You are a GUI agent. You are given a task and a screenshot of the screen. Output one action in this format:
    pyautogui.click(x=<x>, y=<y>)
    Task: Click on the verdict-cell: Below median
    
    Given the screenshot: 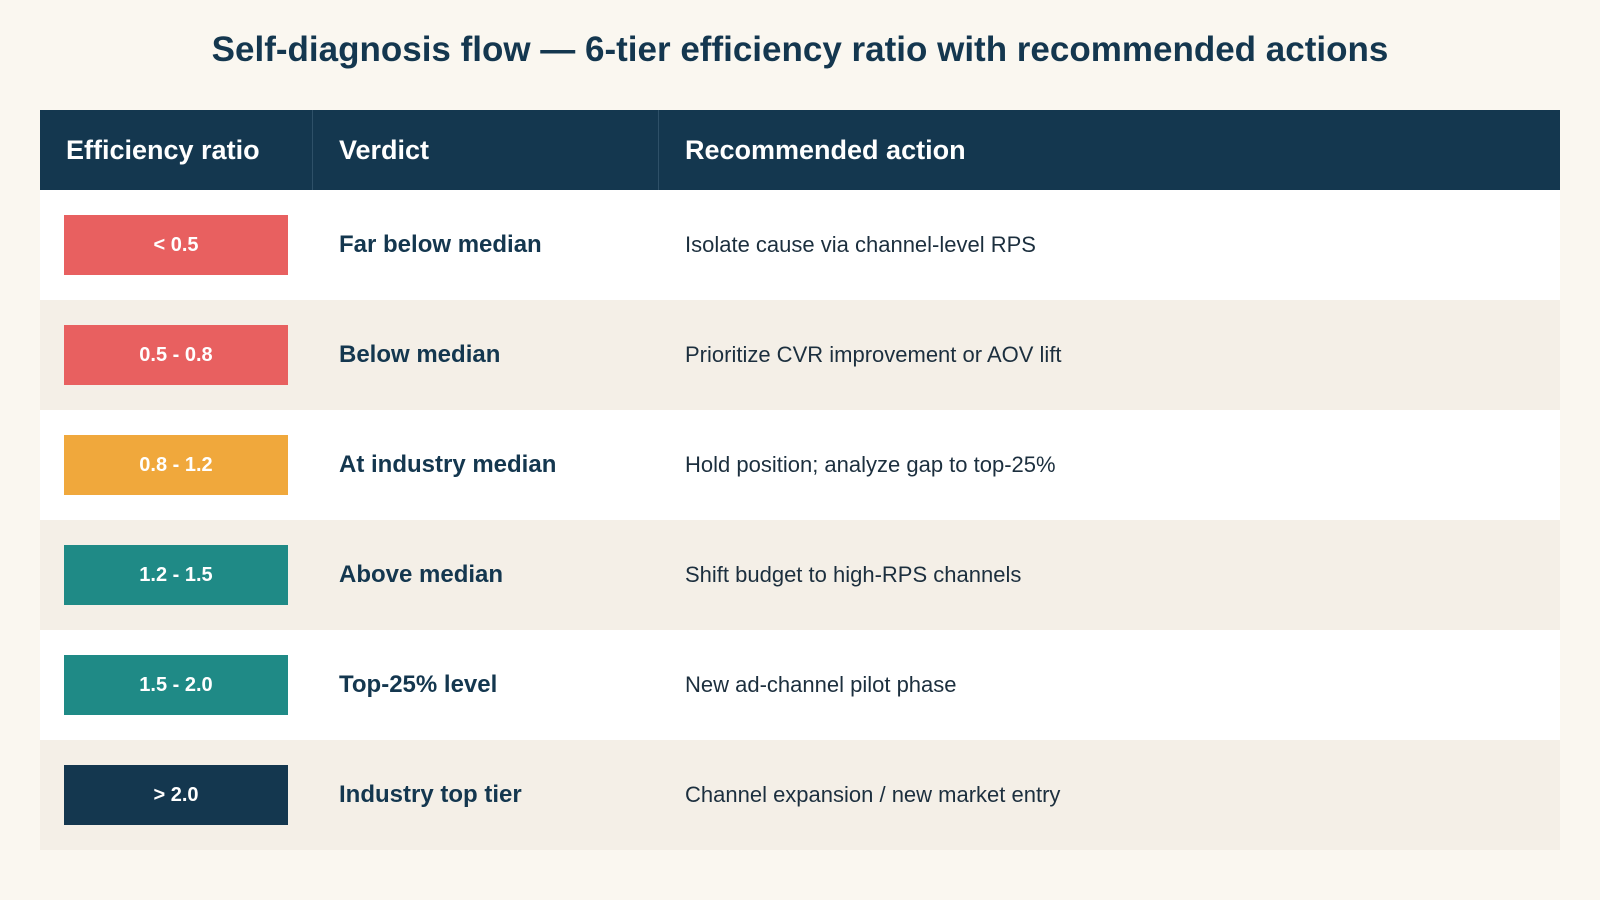 What is the action you would take?
    pyautogui.click(x=486, y=355)
    